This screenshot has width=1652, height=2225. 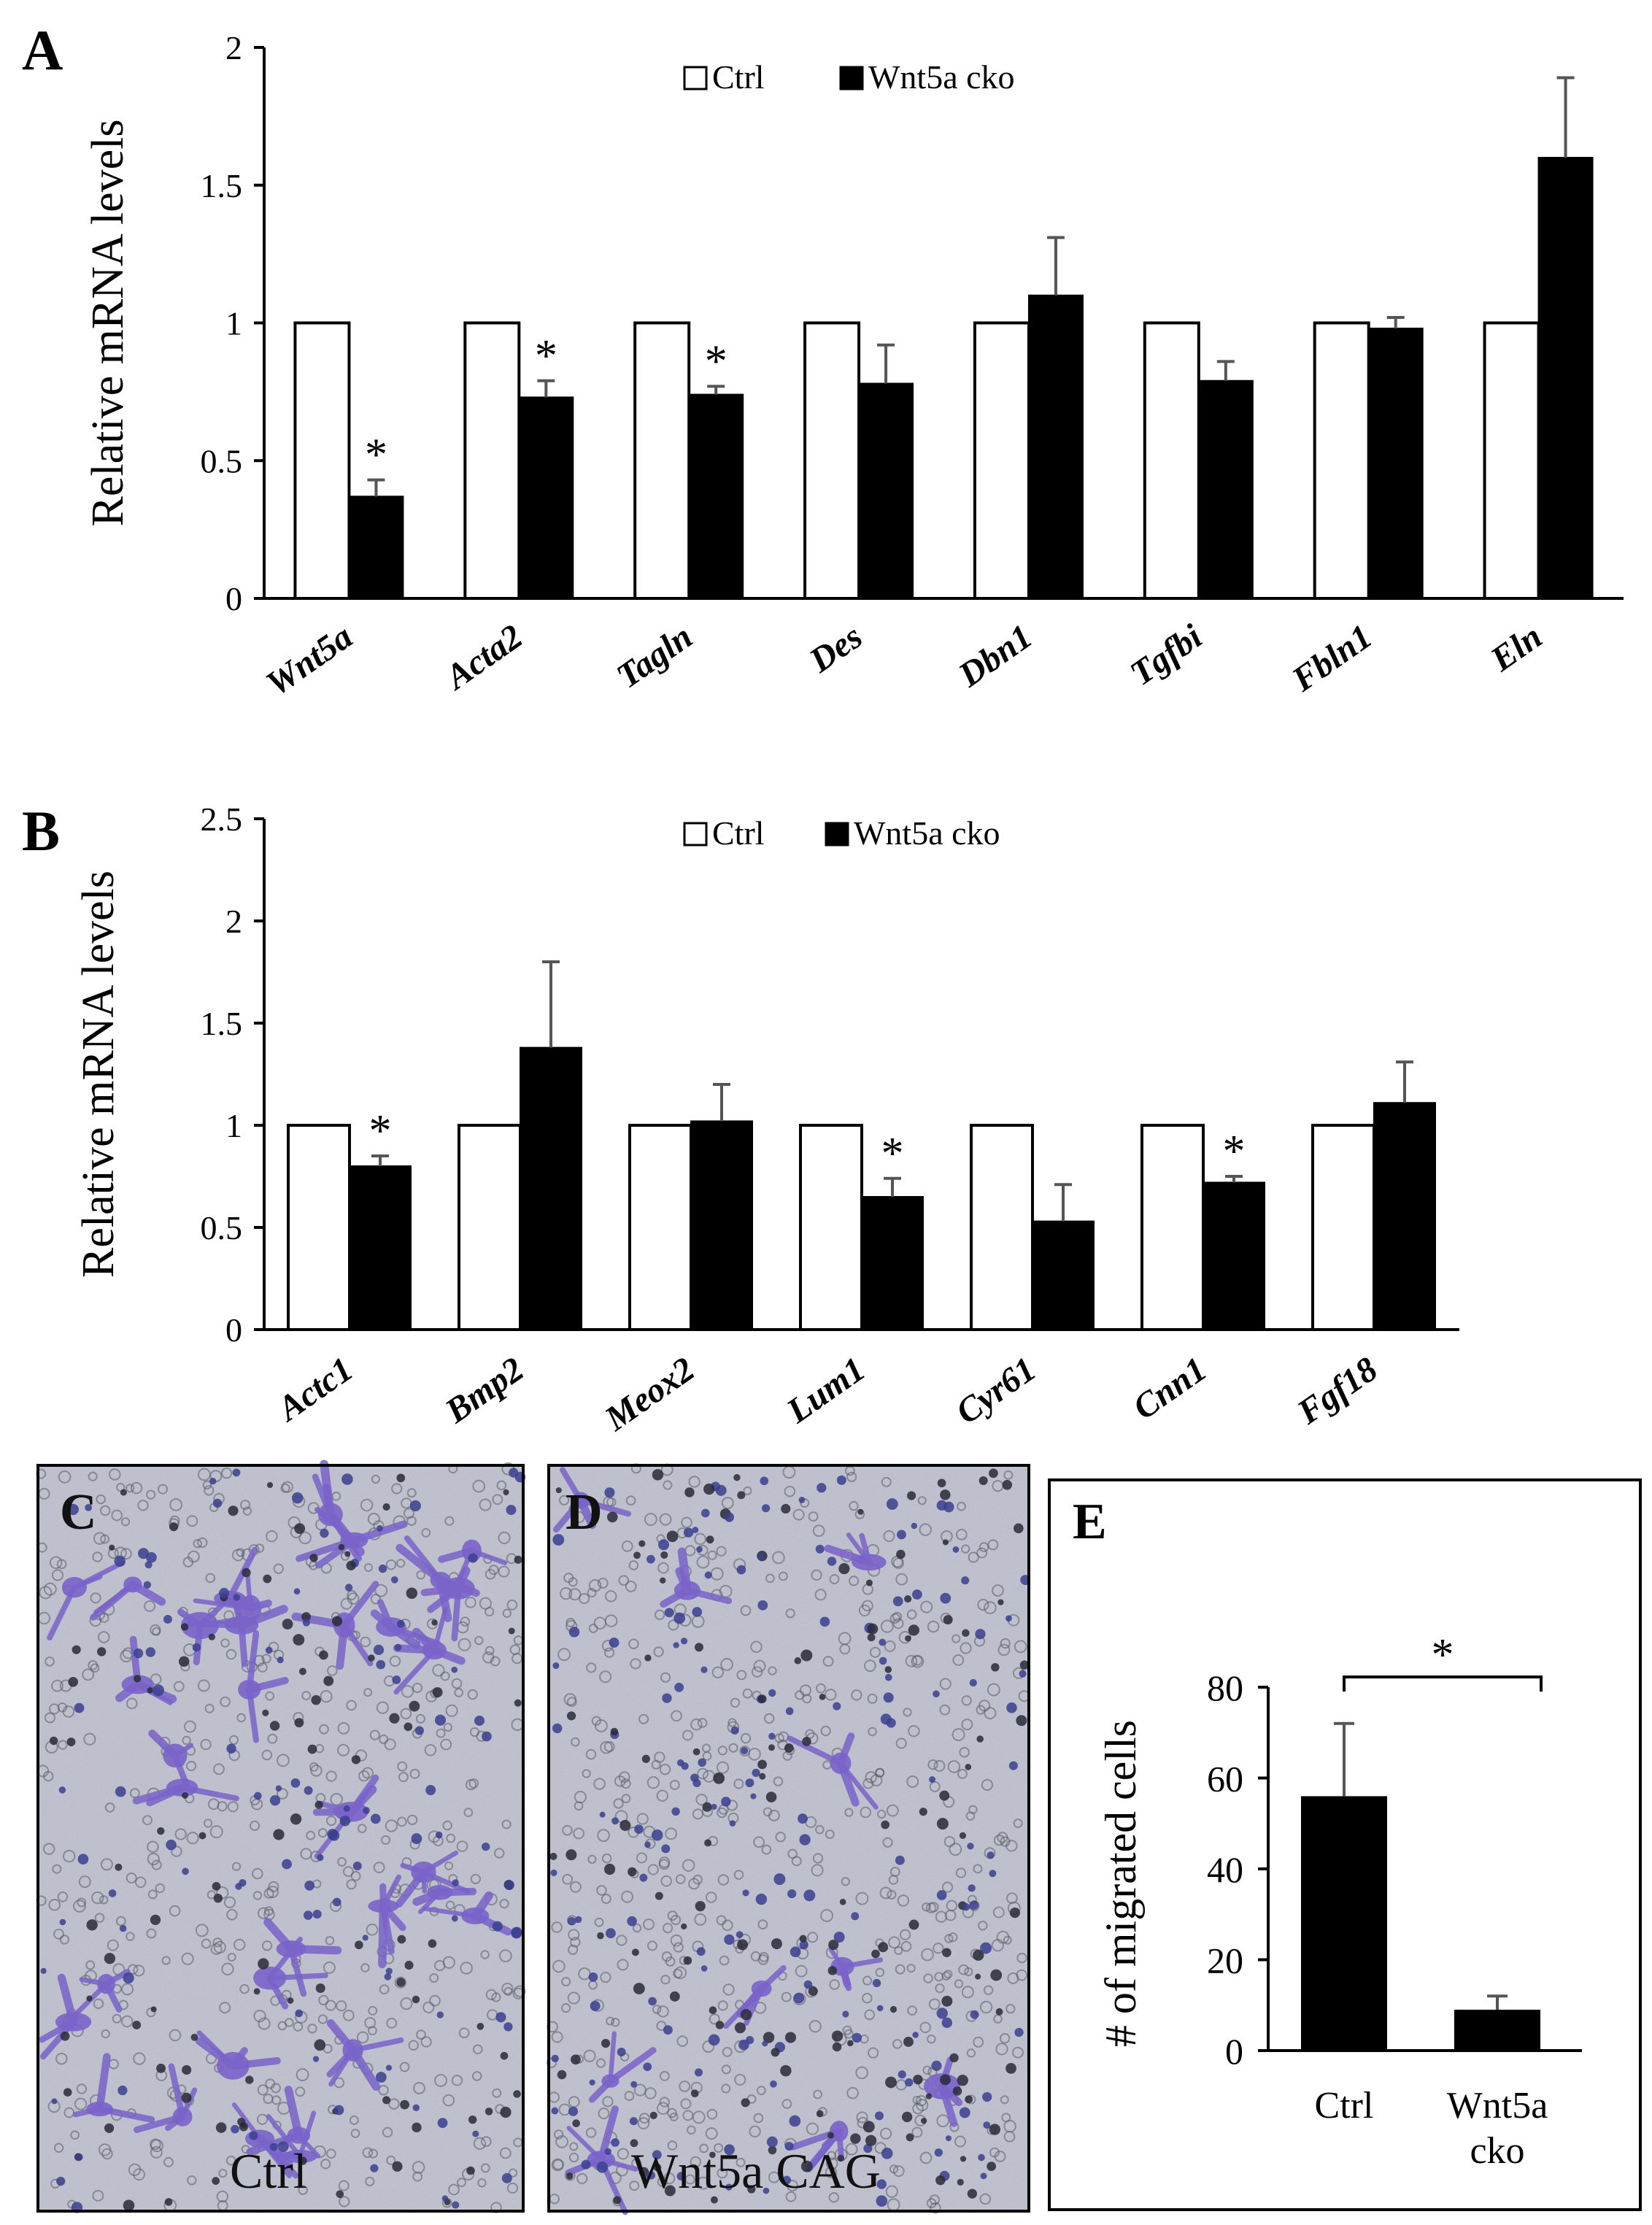 I want to click on y-tick-label: 0.5, so click(x=222, y=1227).